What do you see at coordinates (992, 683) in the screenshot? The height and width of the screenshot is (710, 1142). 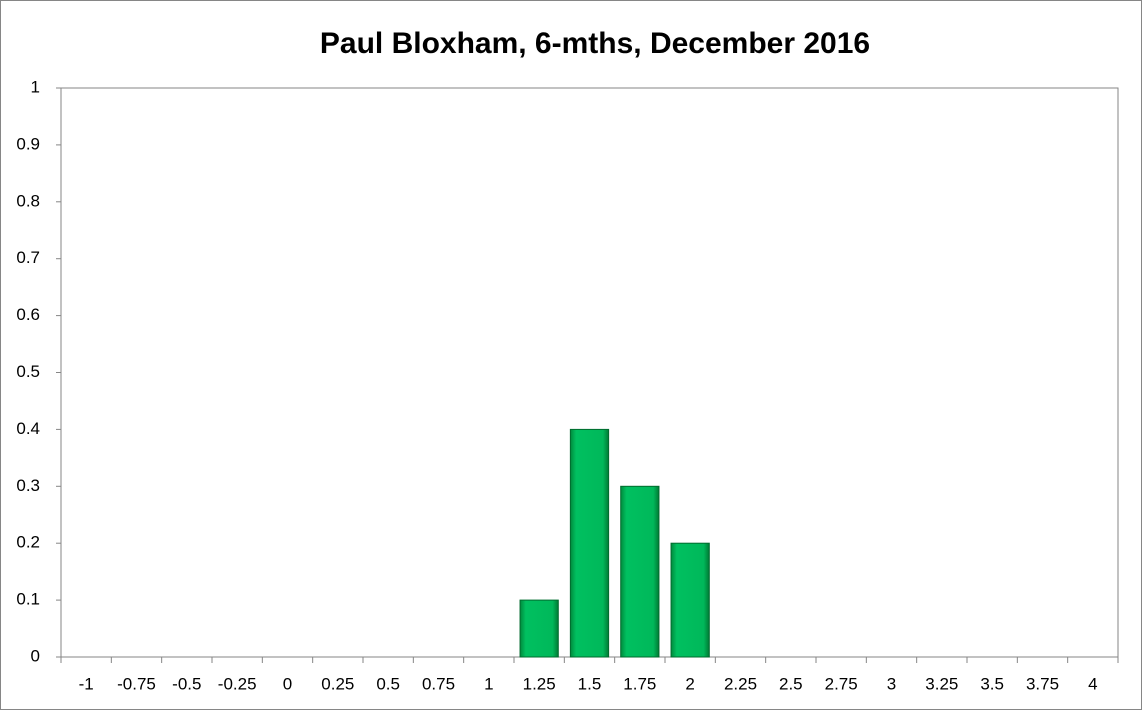 I see `x-tick-label: 3.5` at bounding box center [992, 683].